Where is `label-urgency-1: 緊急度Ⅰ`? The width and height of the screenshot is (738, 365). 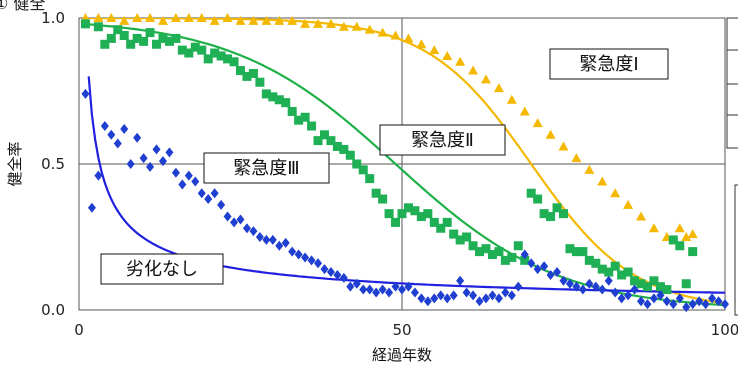
label-urgency-1: 緊急度Ⅰ is located at coordinates (609, 64).